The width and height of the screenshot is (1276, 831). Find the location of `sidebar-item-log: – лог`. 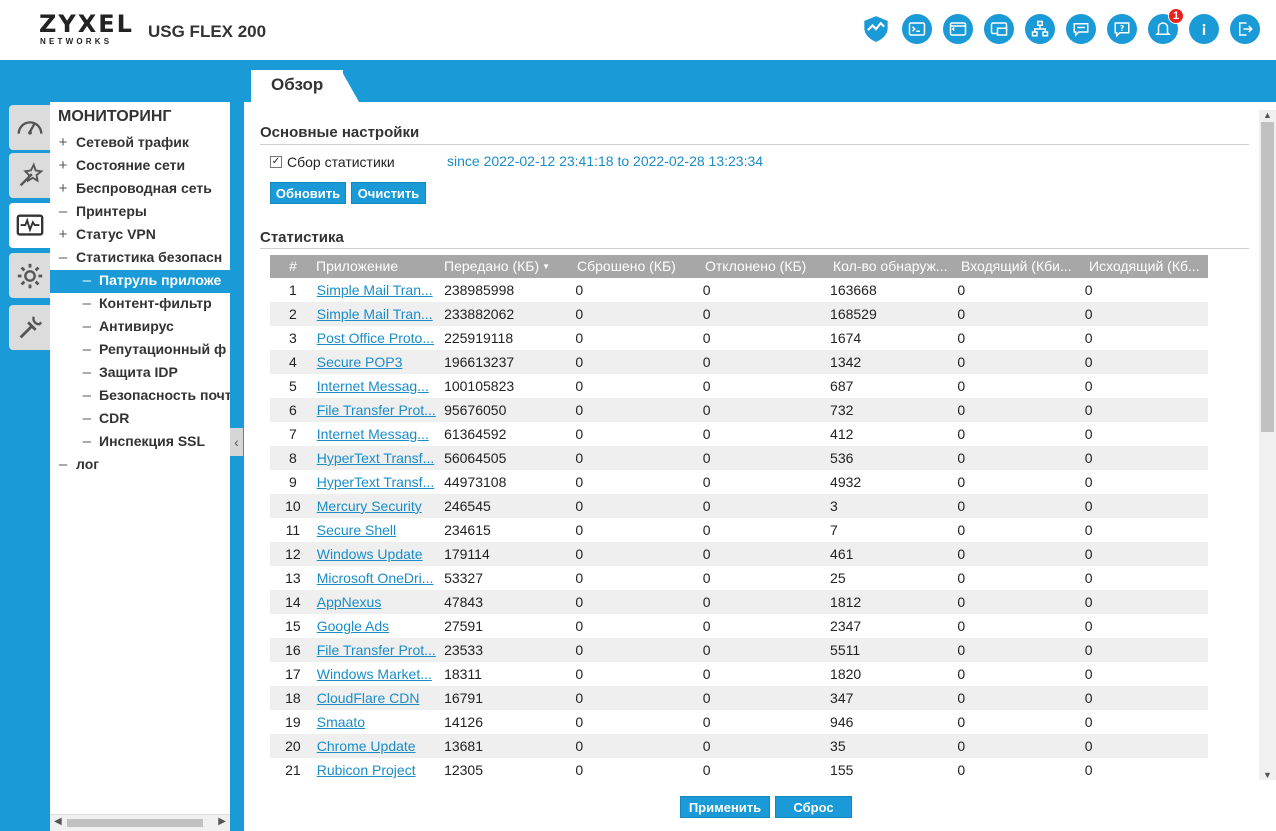

sidebar-item-log: – лог is located at coordinates (140, 465).